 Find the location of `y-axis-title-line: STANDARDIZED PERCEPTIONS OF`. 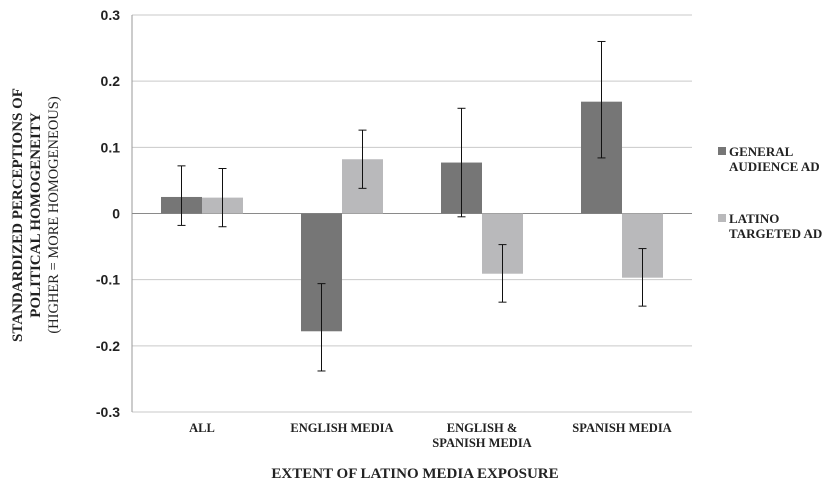

y-axis-title-line: STANDARDIZED PERCEPTIONS OF is located at coordinates (18, 215).